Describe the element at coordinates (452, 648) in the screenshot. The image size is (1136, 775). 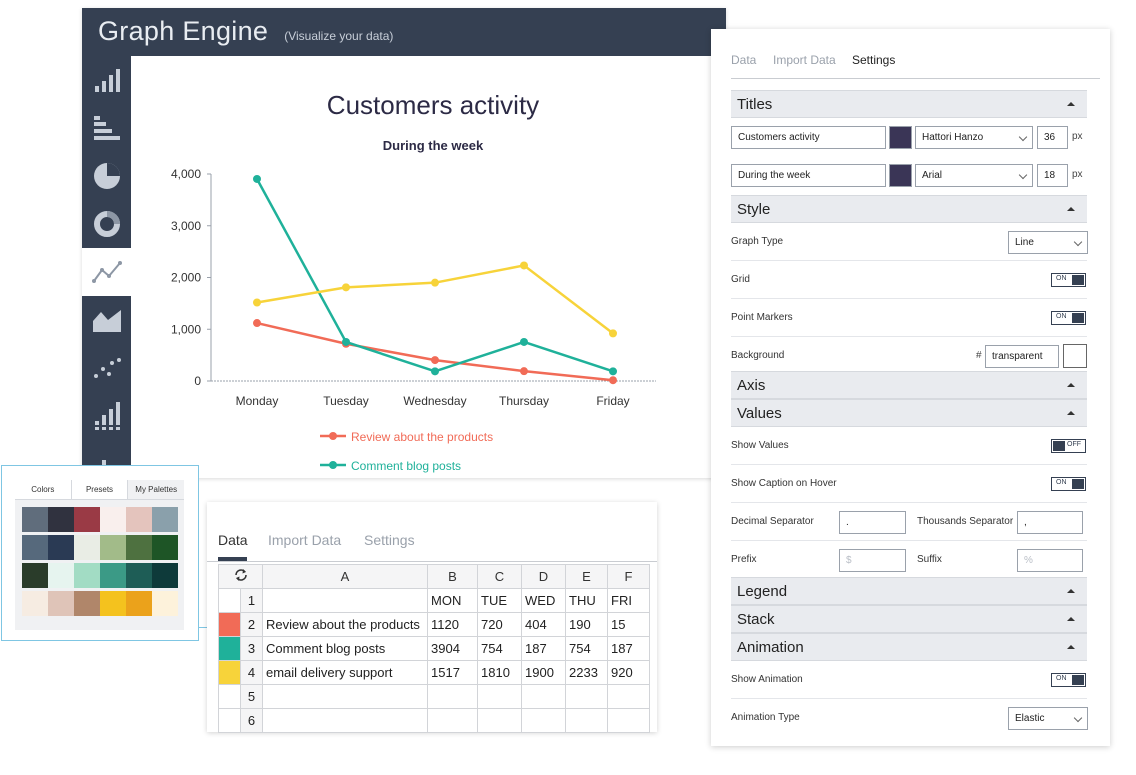
I see `table-cell: 3904` at that location.